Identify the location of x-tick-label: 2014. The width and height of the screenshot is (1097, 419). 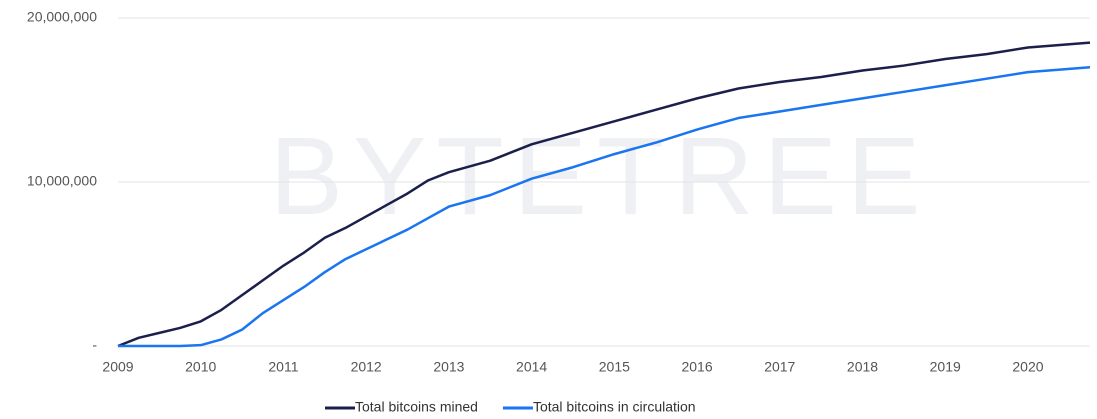
(531, 367).